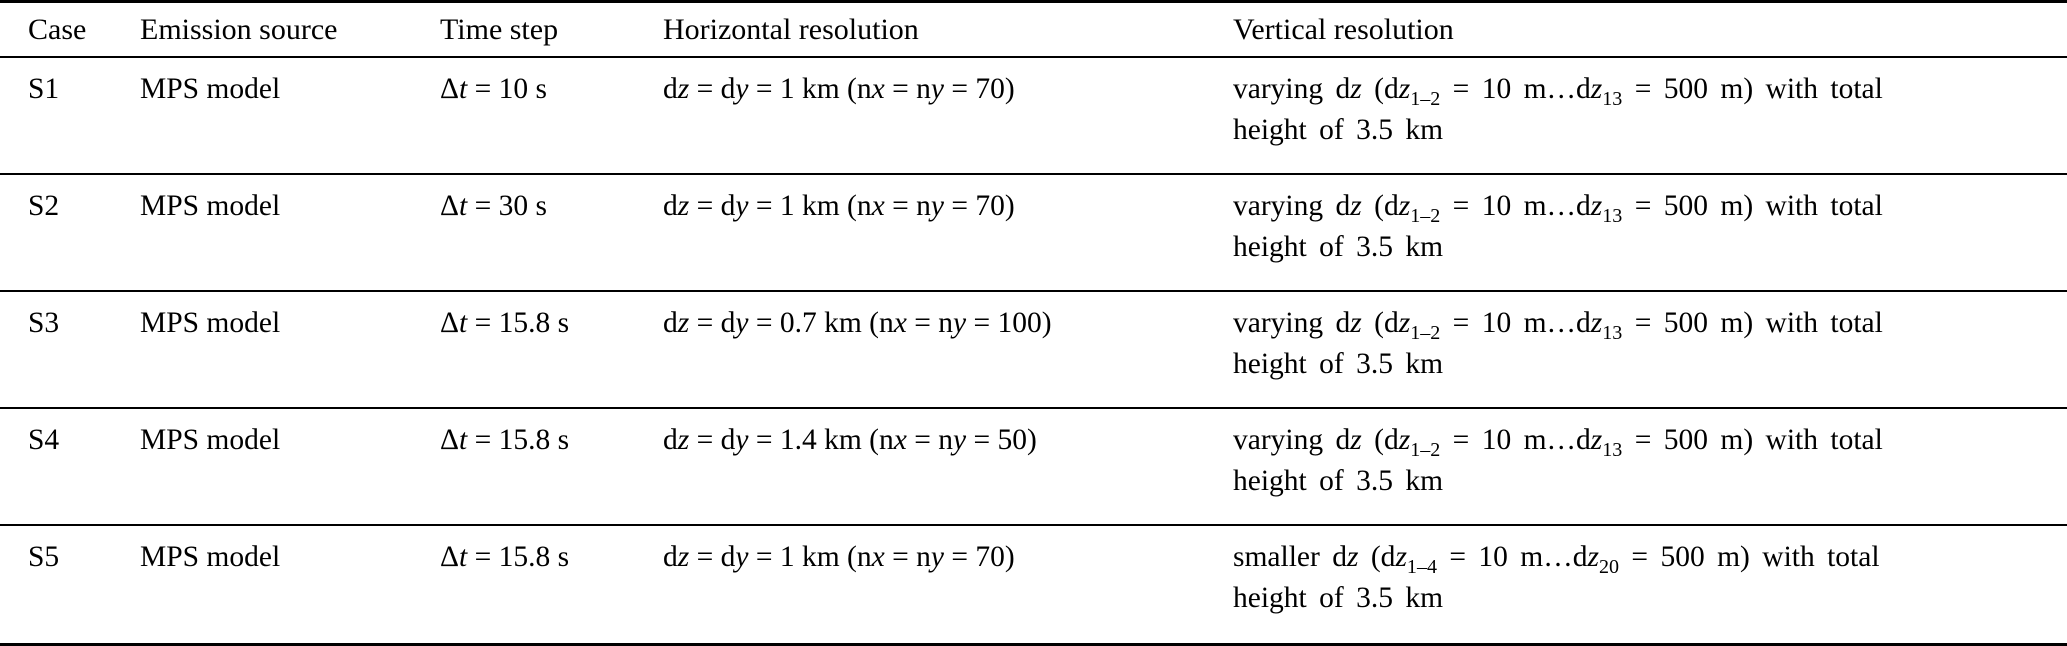  What do you see at coordinates (44, 323) in the screenshot?
I see `case-cell: S3` at bounding box center [44, 323].